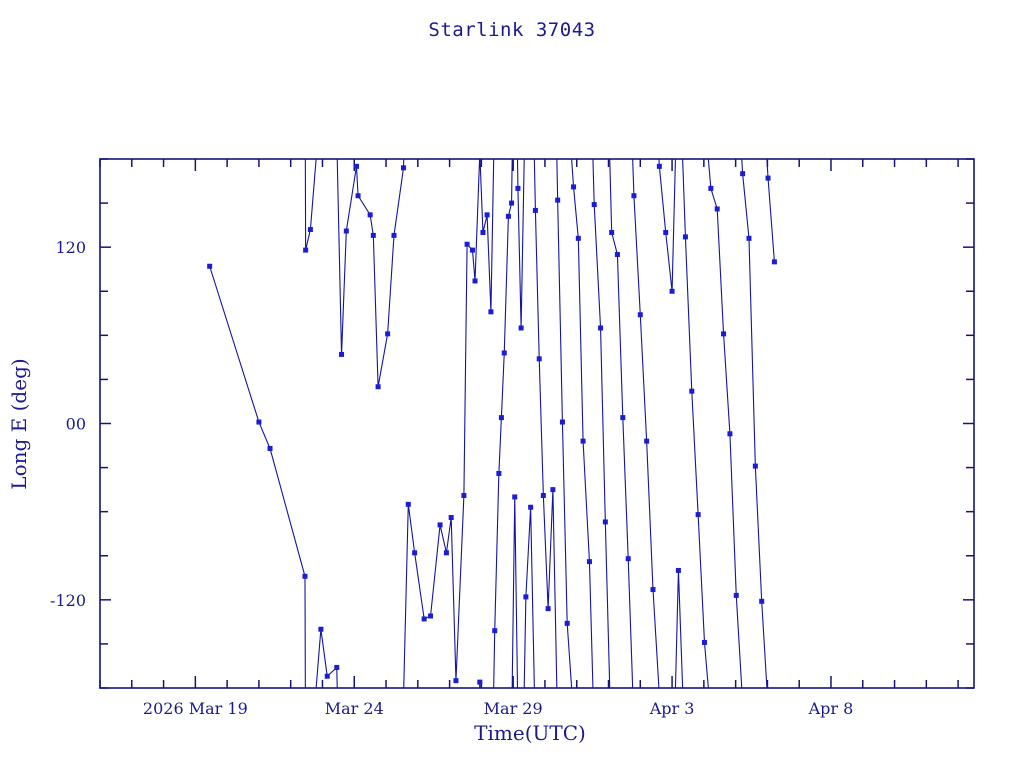  Describe the element at coordinates (672, 708) in the screenshot. I see `x-tick-label: Apr 3` at that location.